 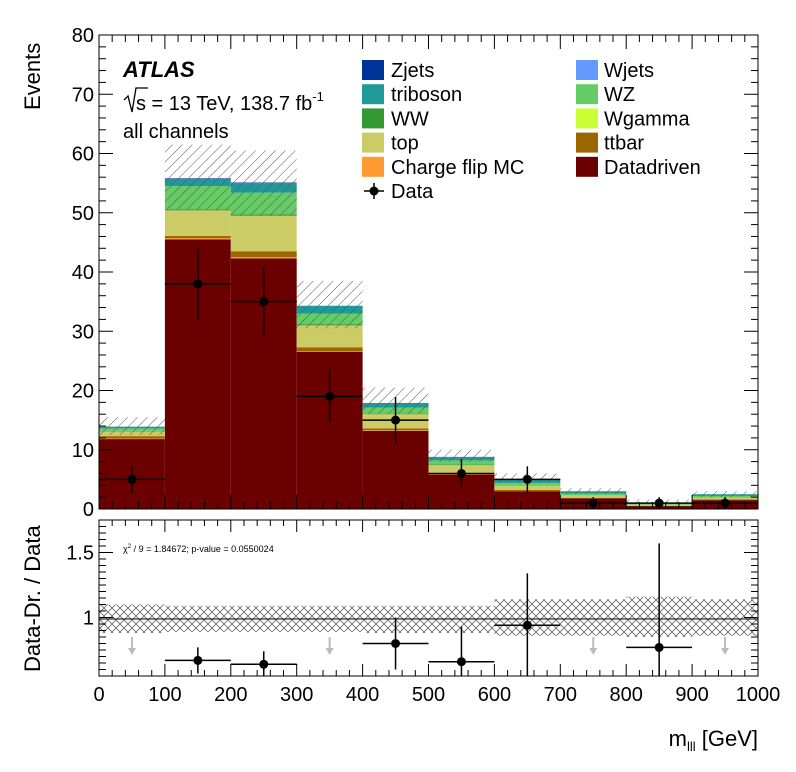 I want to click on legend-label-wgamma: Wgamma, so click(x=647, y=119).